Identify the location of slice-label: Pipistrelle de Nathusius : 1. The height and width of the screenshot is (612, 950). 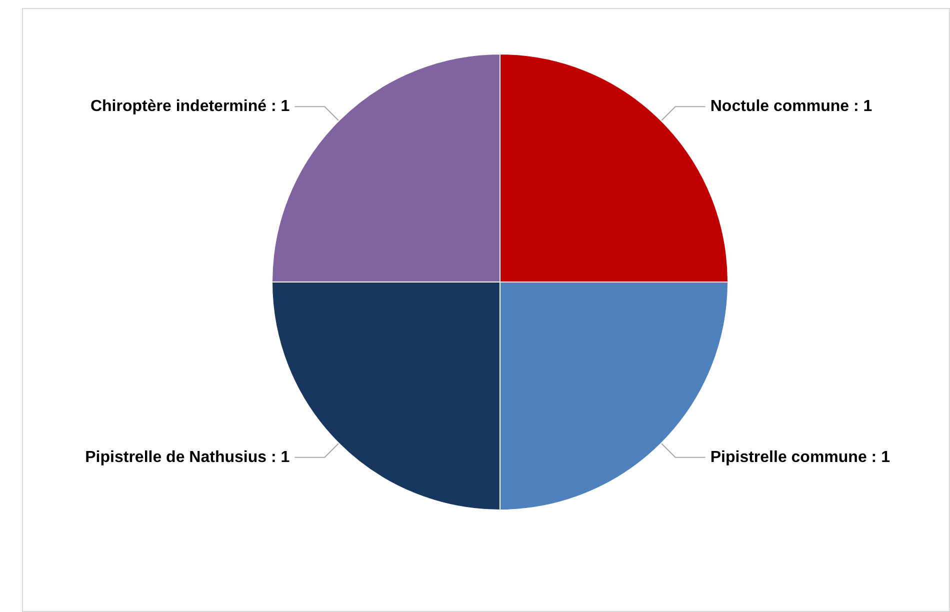
(187, 457).